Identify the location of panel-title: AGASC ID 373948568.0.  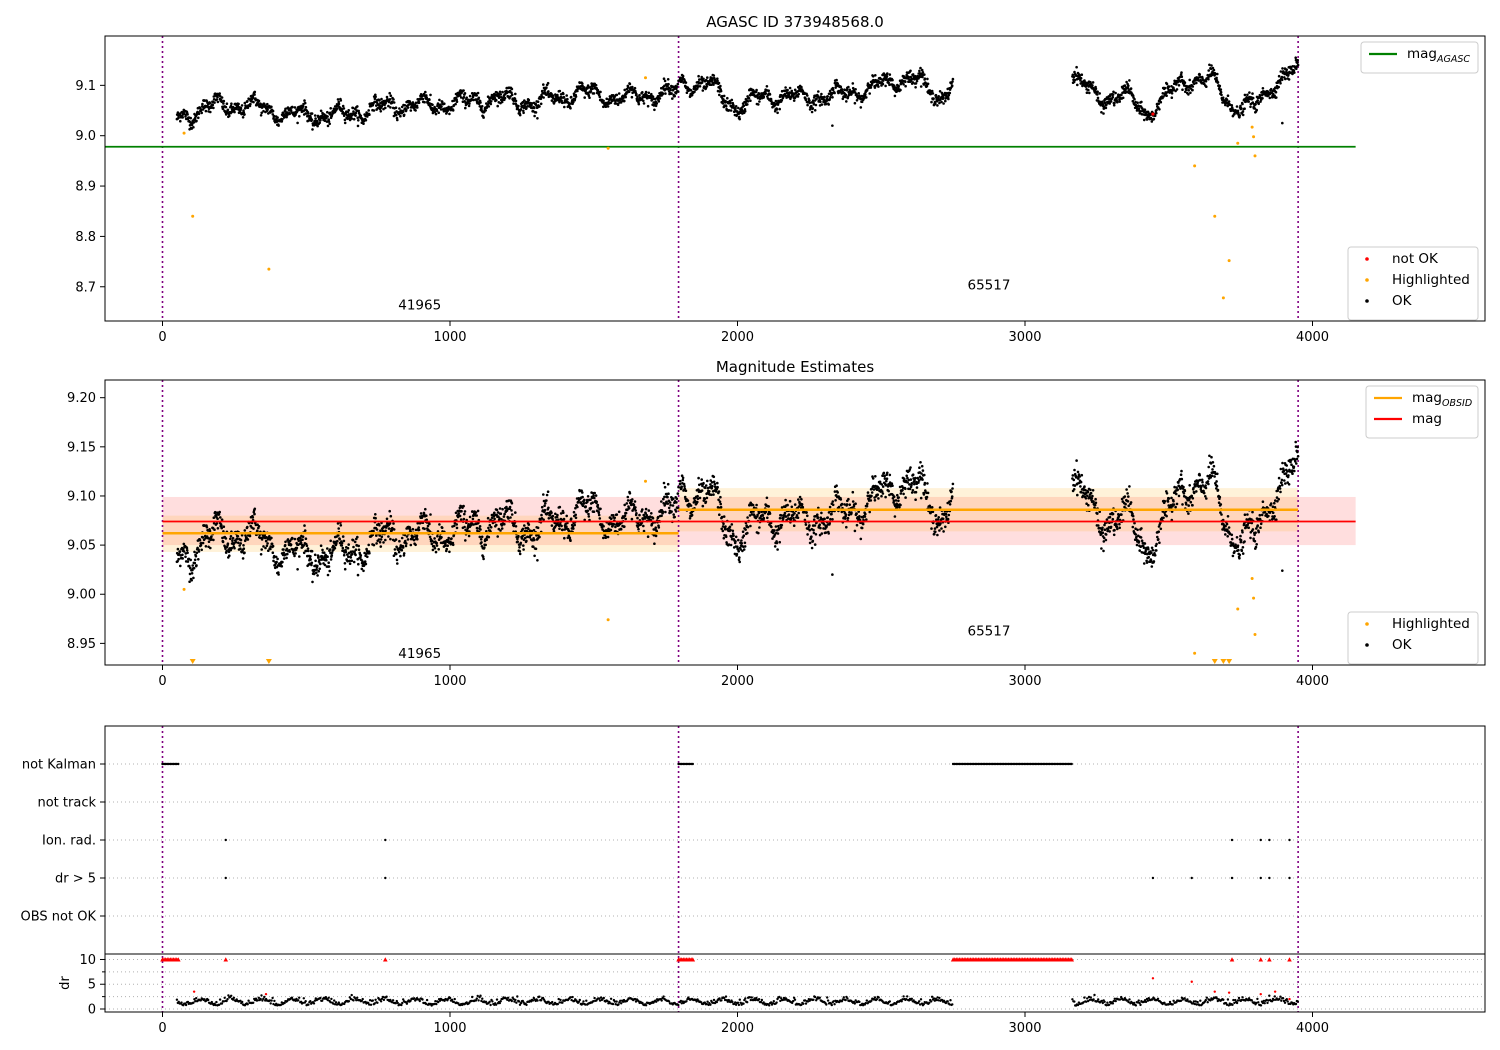
(795, 22).